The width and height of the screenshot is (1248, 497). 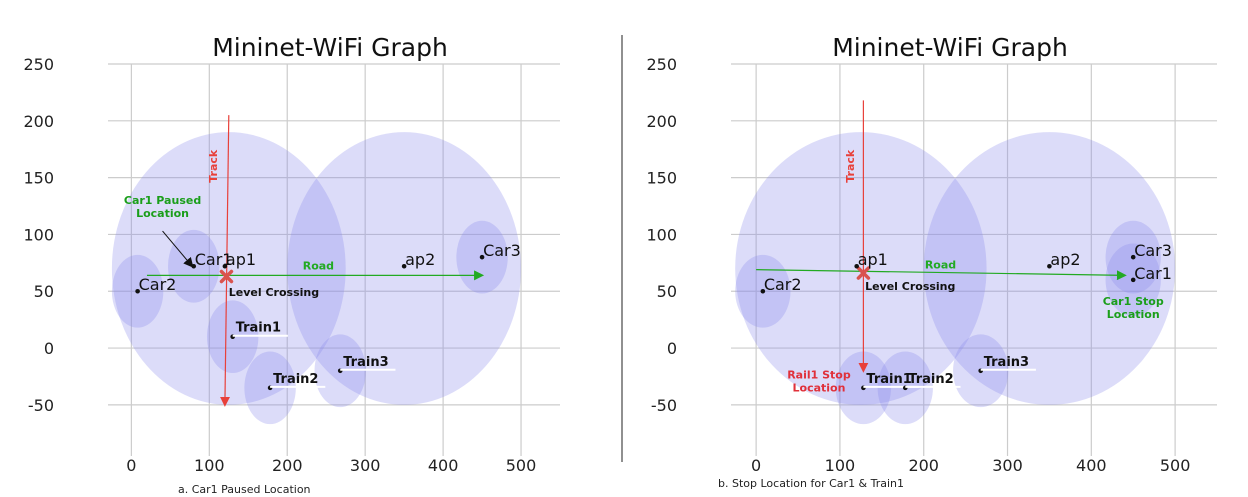 What do you see at coordinates (811, 483) in the screenshot?
I see `caption-b: b. Stop Location for Car1 & Train1` at bounding box center [811, 483].